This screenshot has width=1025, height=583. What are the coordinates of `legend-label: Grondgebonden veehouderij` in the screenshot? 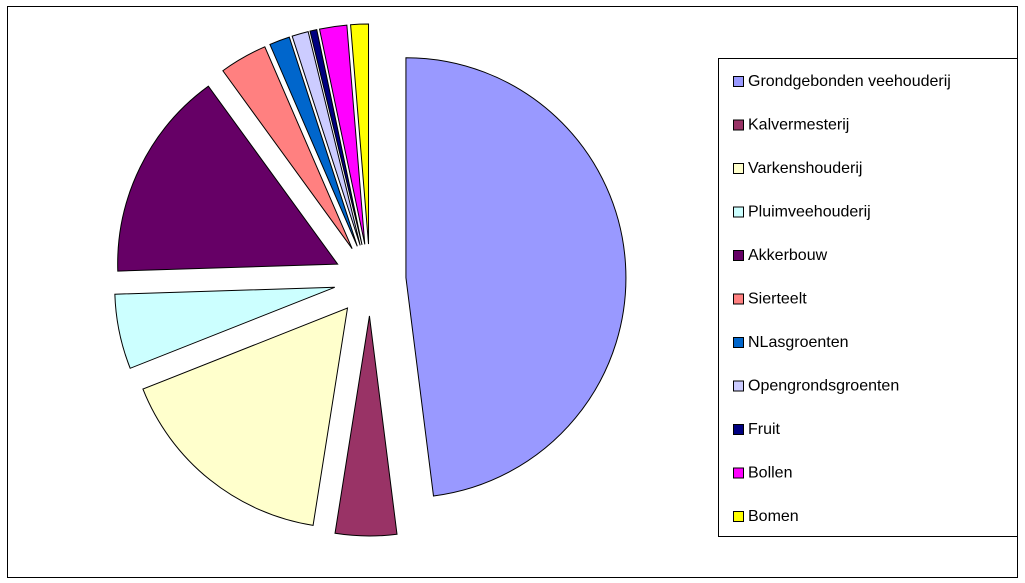 It's located at (849, 81).